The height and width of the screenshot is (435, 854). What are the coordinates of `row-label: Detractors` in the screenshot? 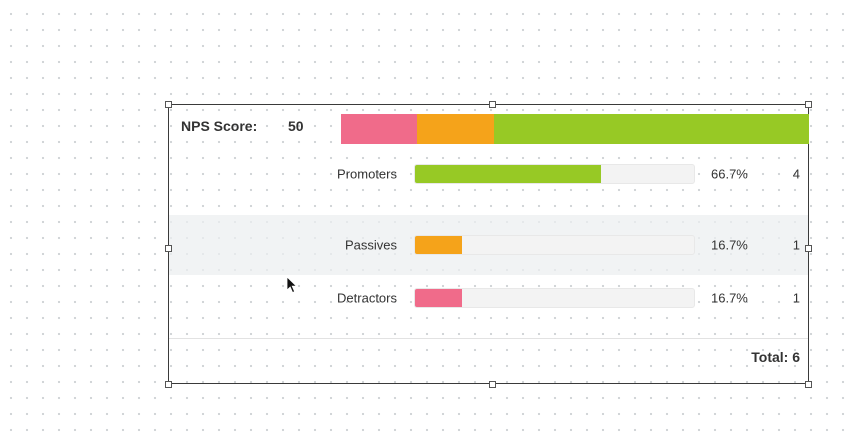 It's located at (367, 298).